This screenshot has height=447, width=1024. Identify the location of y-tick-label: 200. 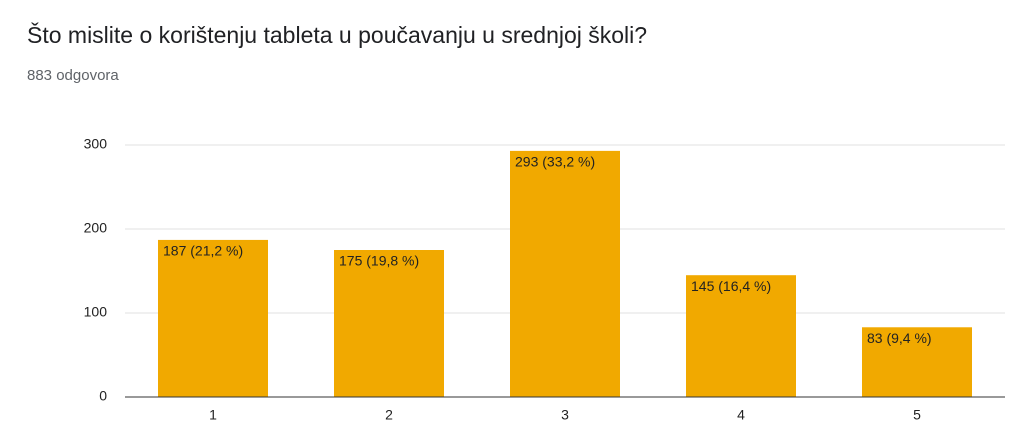
(96, 228).